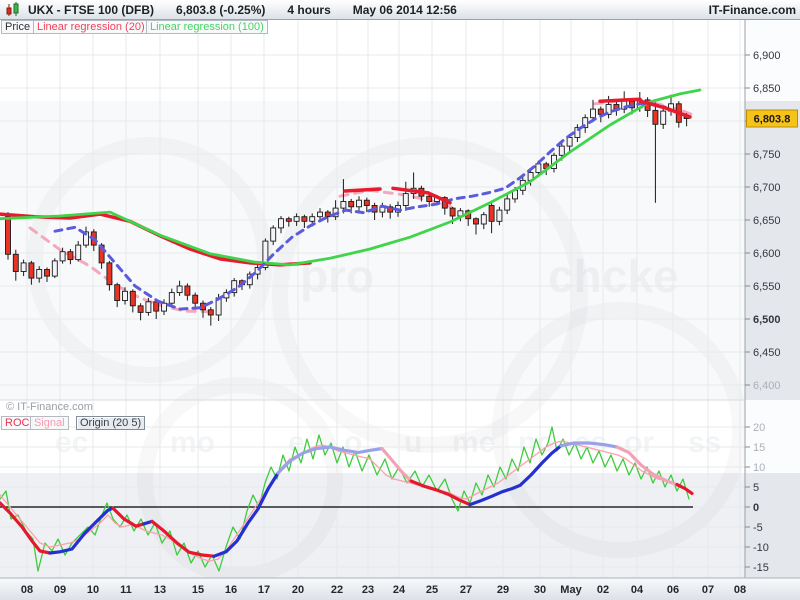  Describe the element at coordinates (192, 442) in the screenshot. I see `svg-text: mo` at that location.